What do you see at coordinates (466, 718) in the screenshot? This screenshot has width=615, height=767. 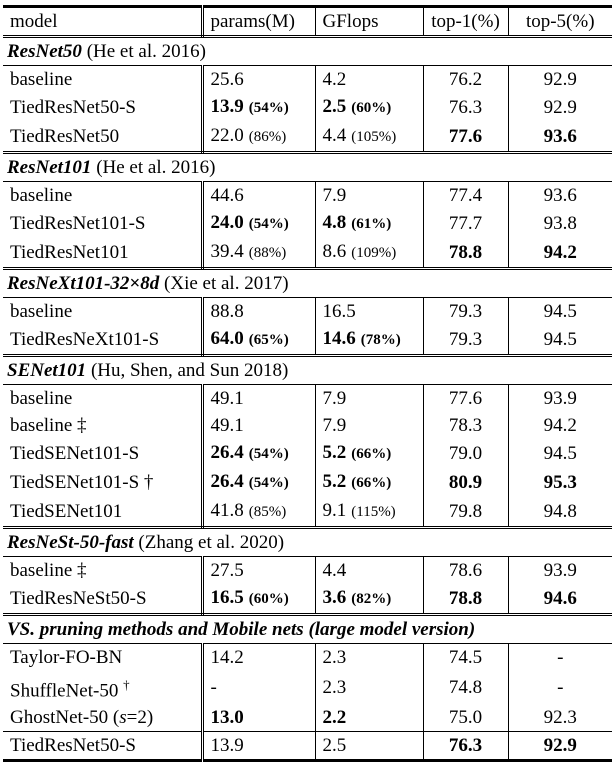 I see `top1-cell: 75.0` at bounding box center [466, 718].